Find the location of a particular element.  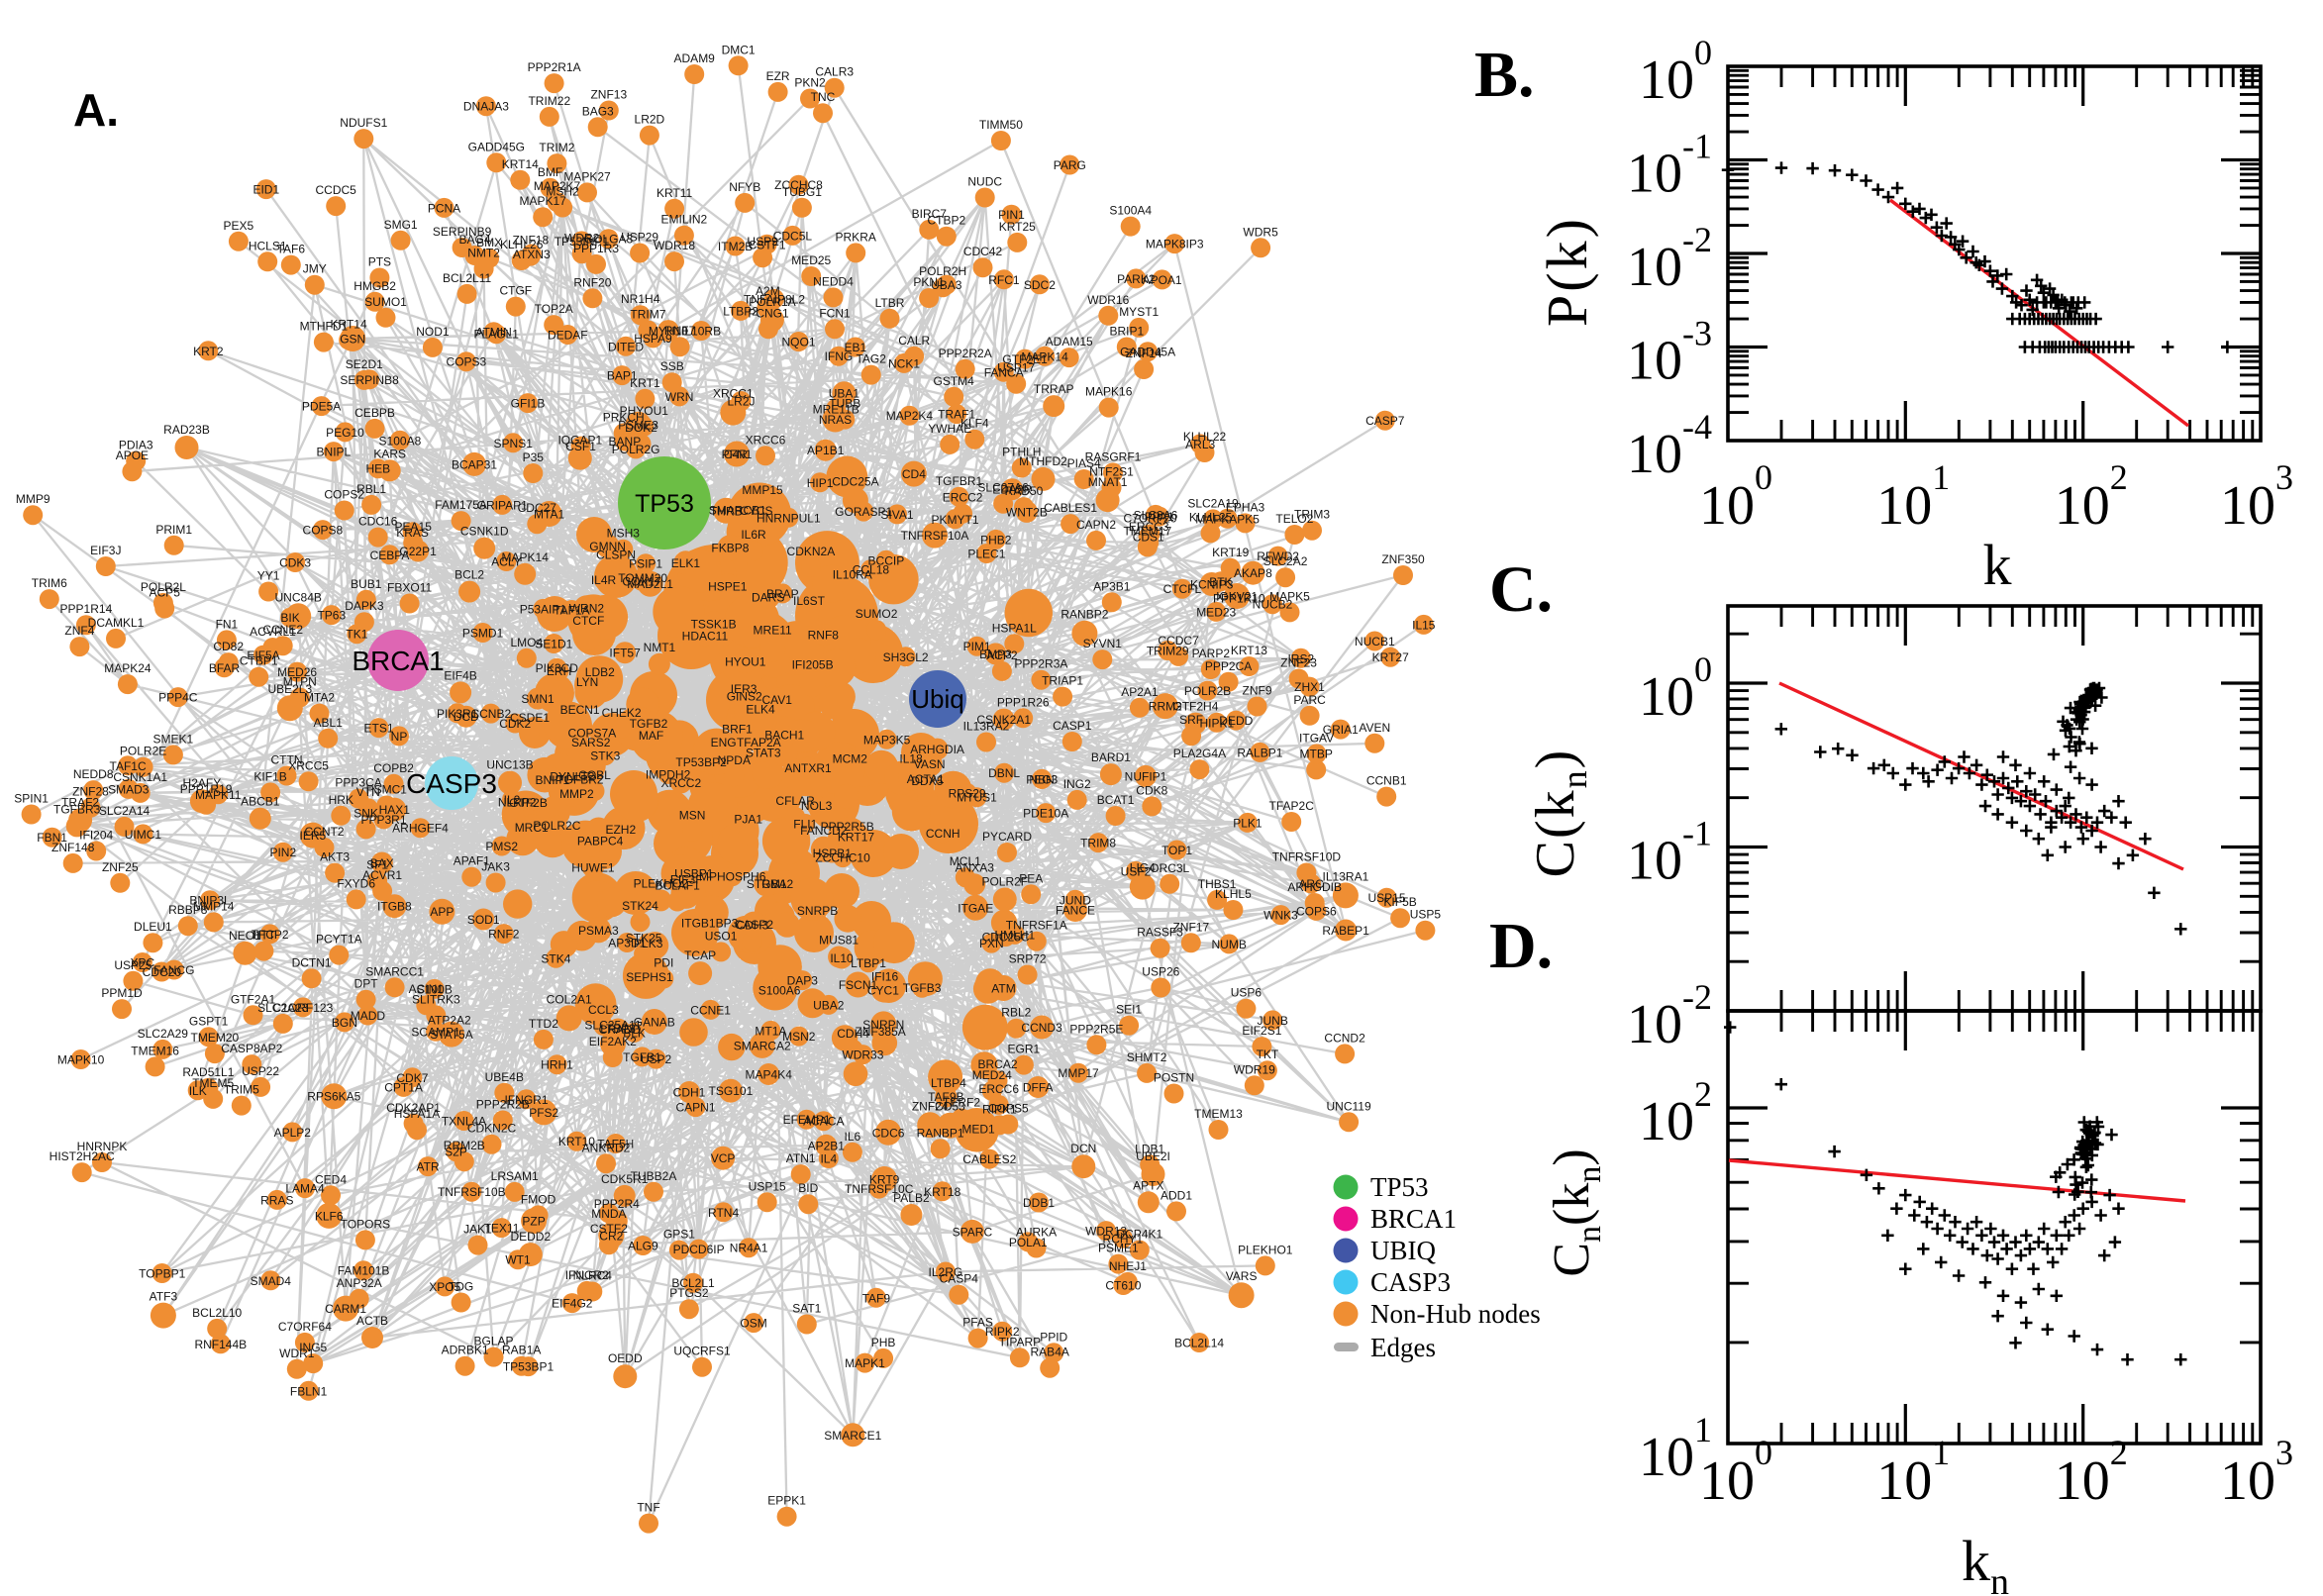

svg-text: S100A6 is located at coordinates (780, 990).